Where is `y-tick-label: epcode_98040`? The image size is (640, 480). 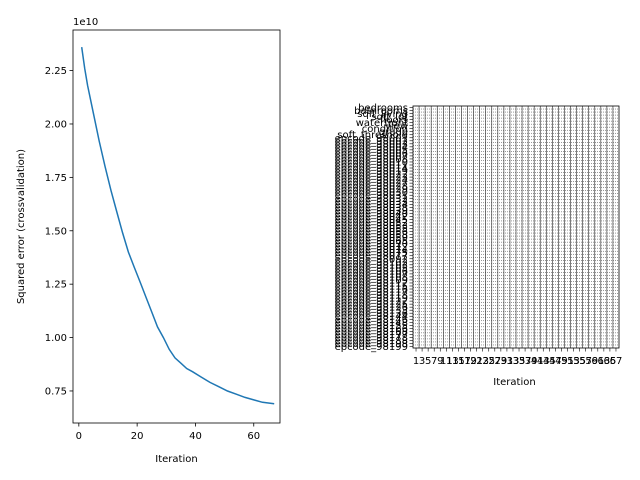 y-tick-label: epcode_98040 is located at coordinates (371, 214).